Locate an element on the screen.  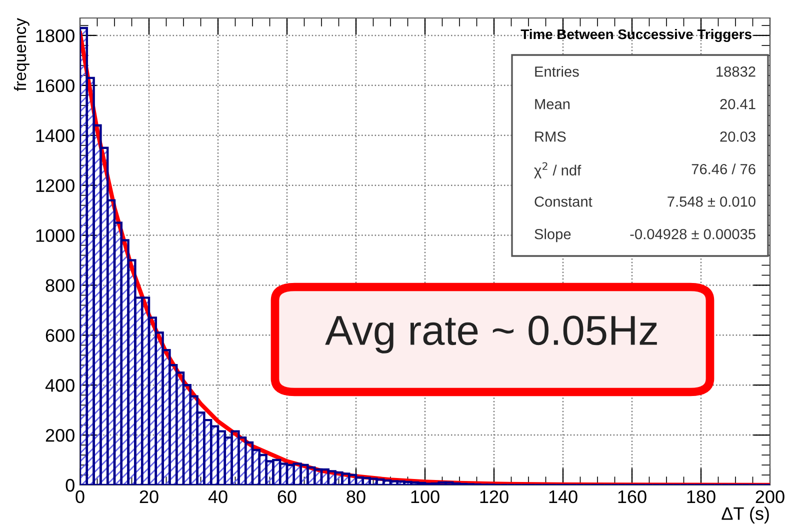
y-tick-label: 400 is located at coordinates (59, 385).